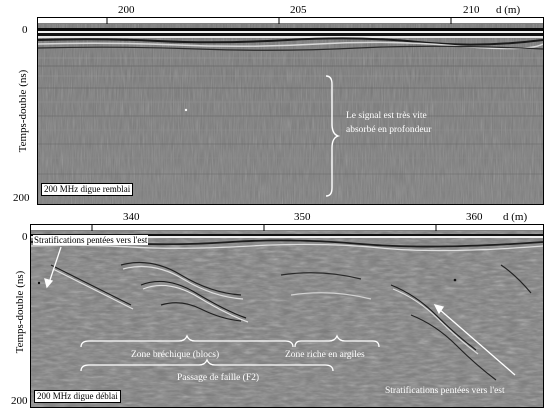  What do you see at coordinates (218, 378) in the screenshot?
I see `bottom-annotation-passage-faille: Passage de faille (F2)` at bounding box center [218, 378].